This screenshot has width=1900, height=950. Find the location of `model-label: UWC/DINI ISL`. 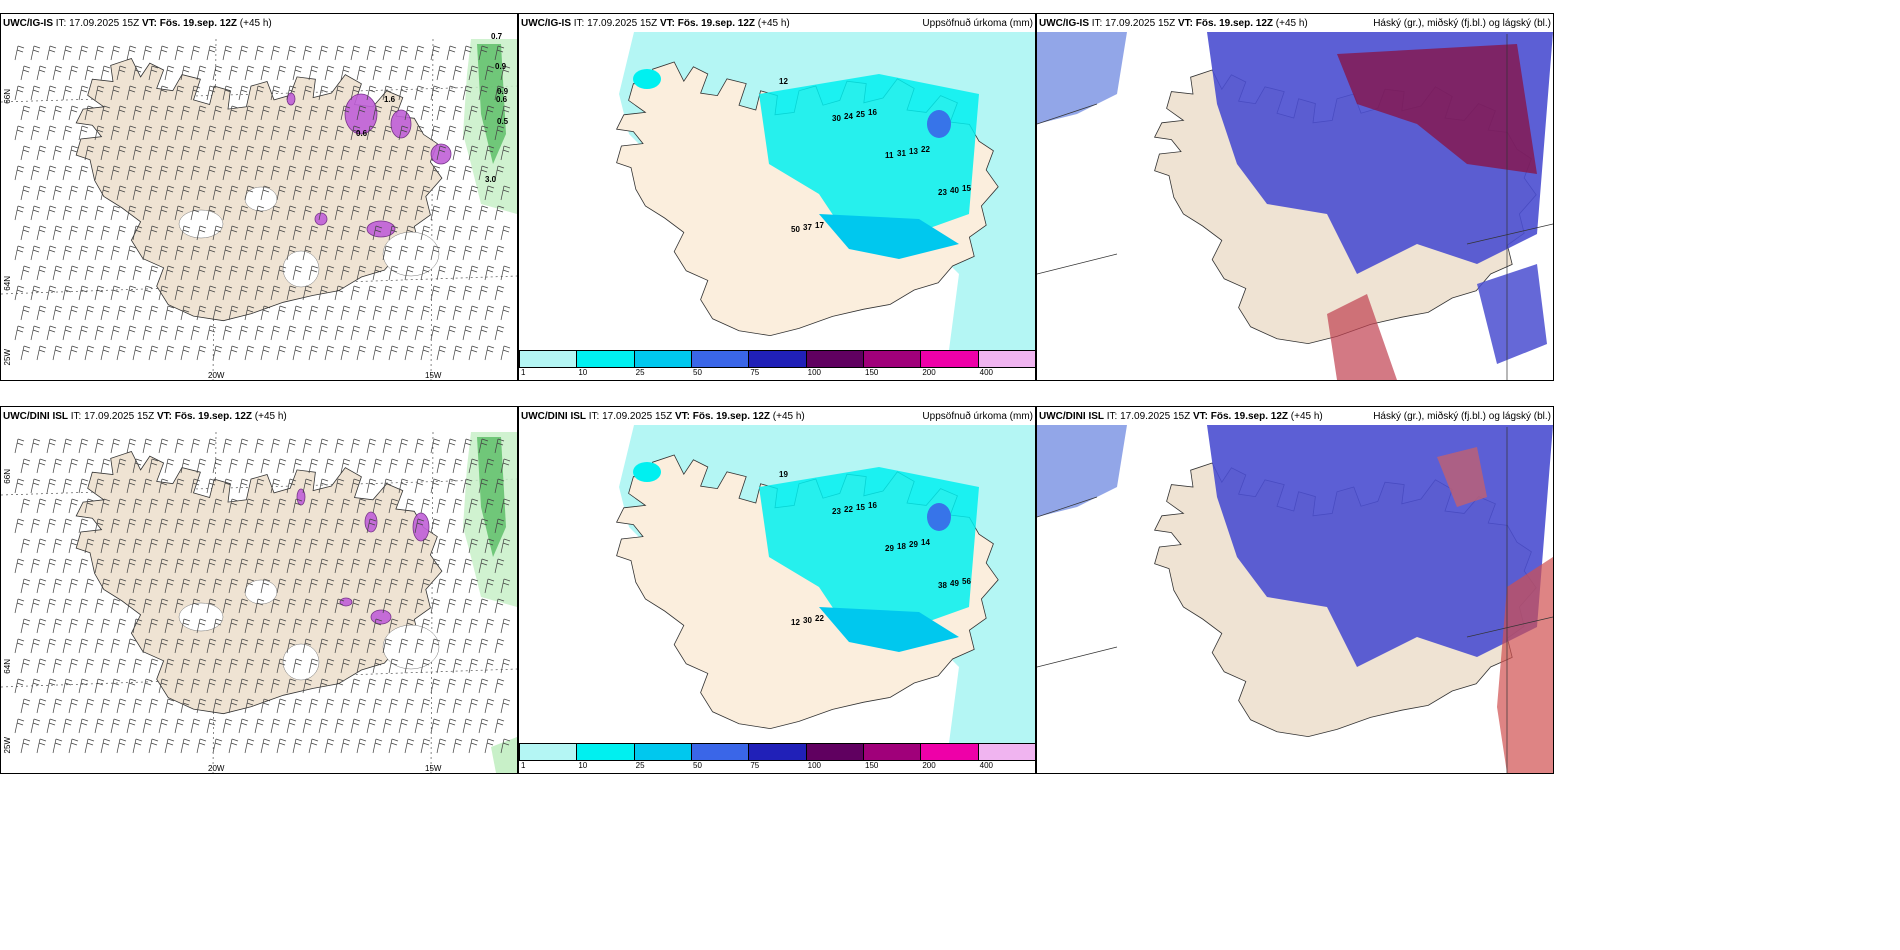

model-label: UWC/DINI ISL is located at coordinates (35, 416).